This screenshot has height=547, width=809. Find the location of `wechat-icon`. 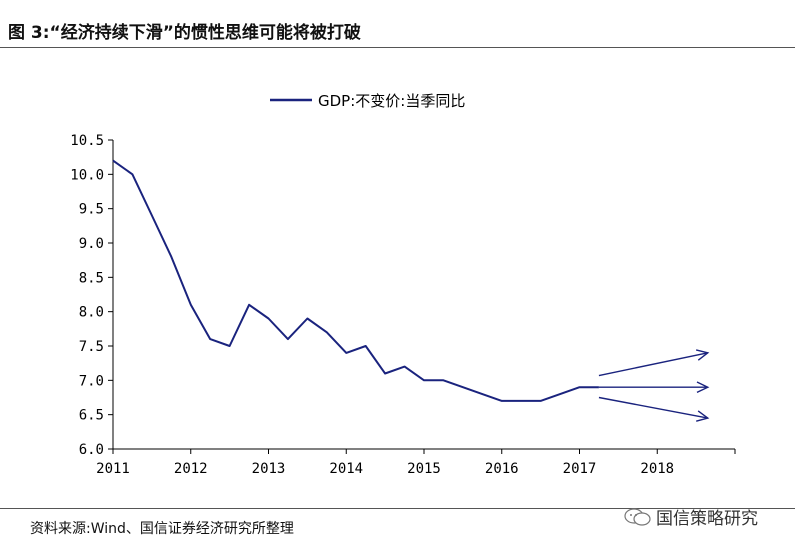

wechat-icon is located at coordinates (638, 517).